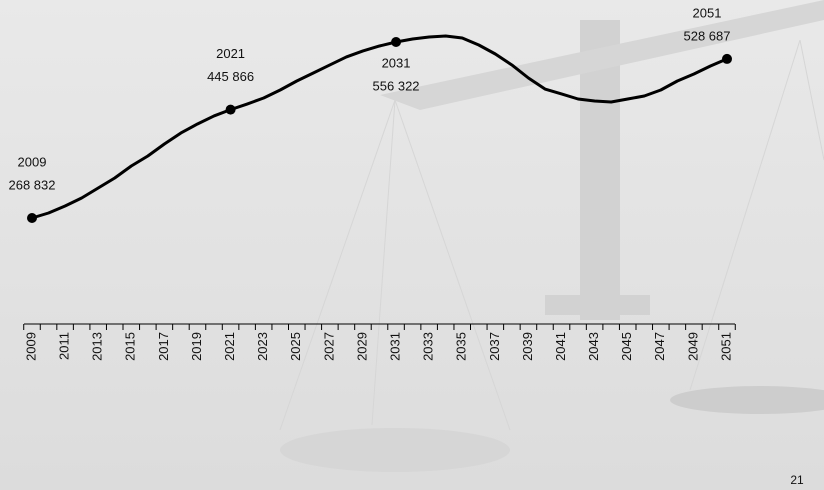 The image size is (824, 490). What do you see at coordinates (230, 53) in the screenshot?
I see `point-year: 2021` at bounding box center [230, 53].